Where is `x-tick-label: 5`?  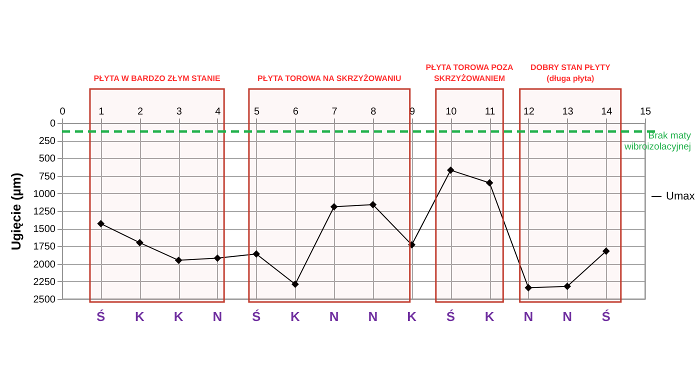
x-tick-label: 5 is located at coordinates (257, 112).